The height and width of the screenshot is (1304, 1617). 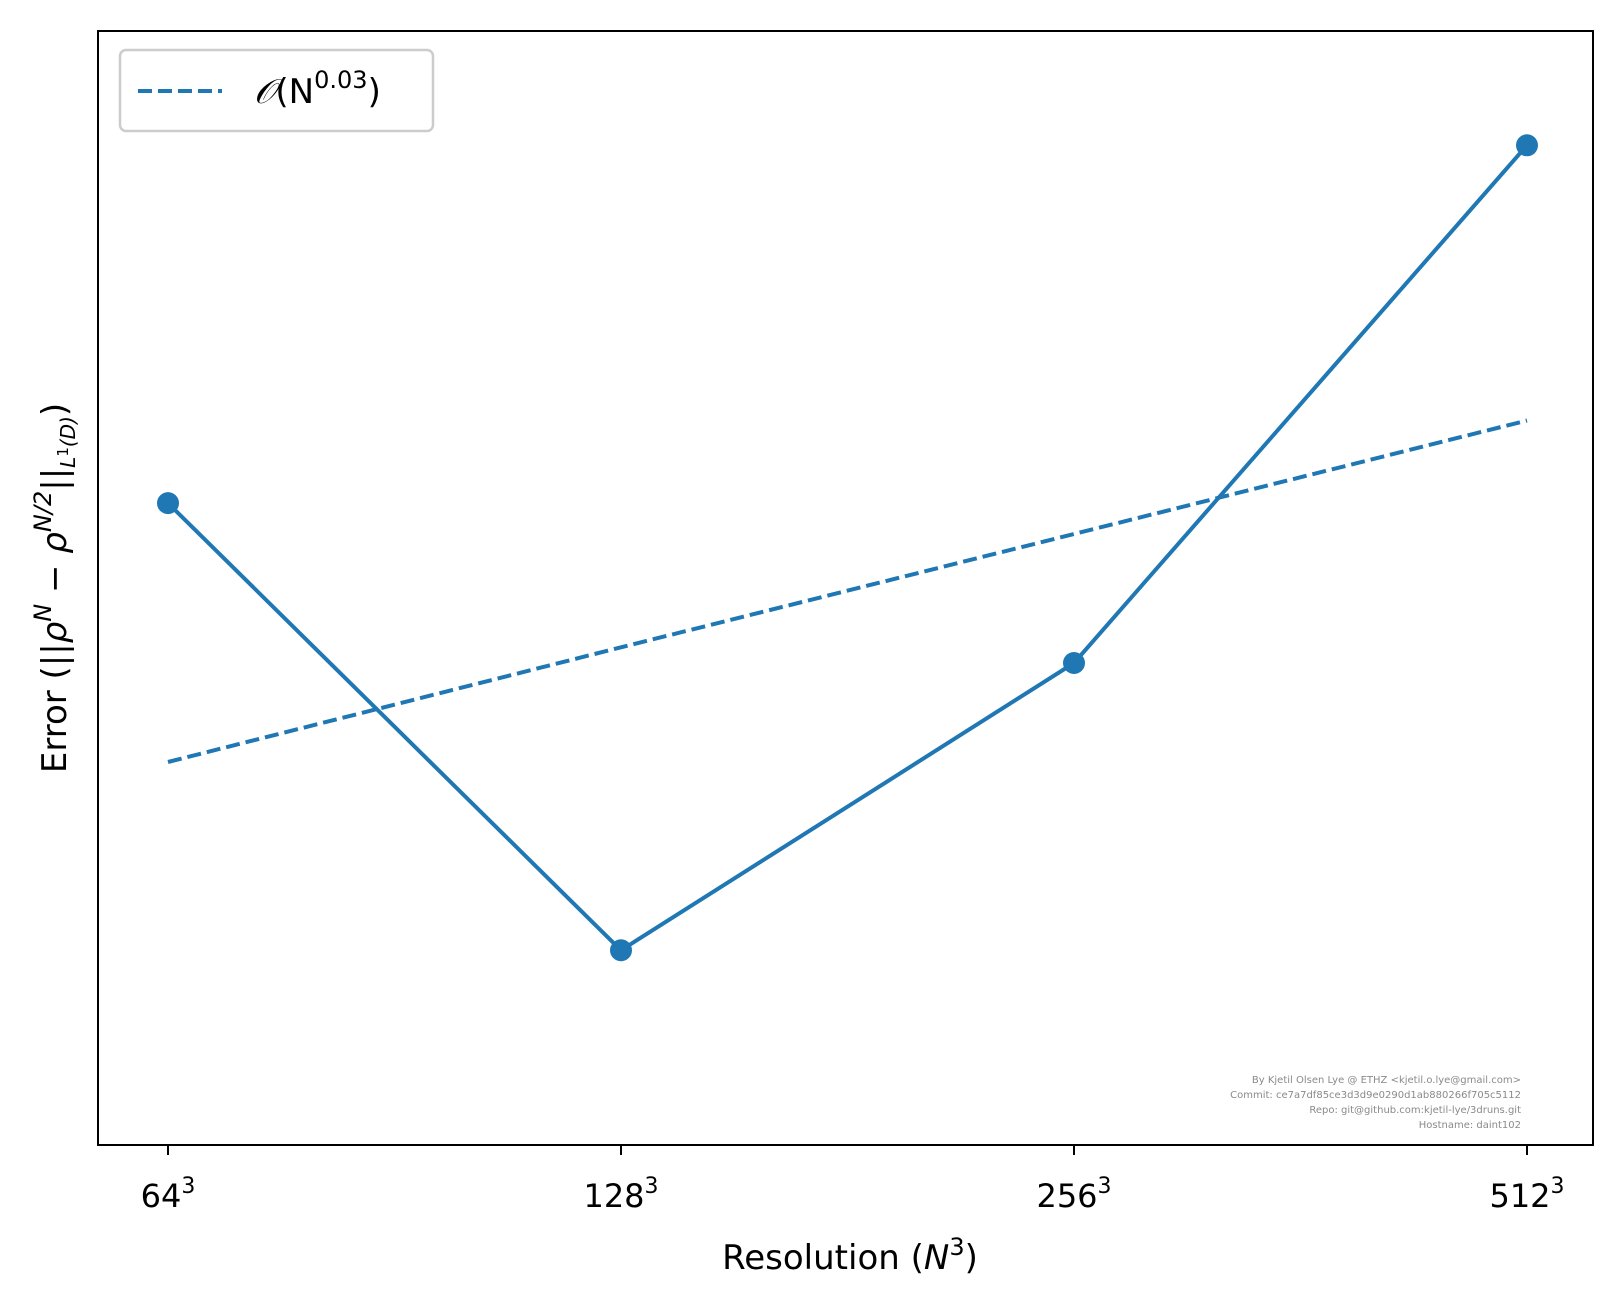 What do you see at coordinates (853, 1180) in the screenshot?
I see `x-axis-ticks: 643 1283 2563 5123` at bounding box center [853, 1180].